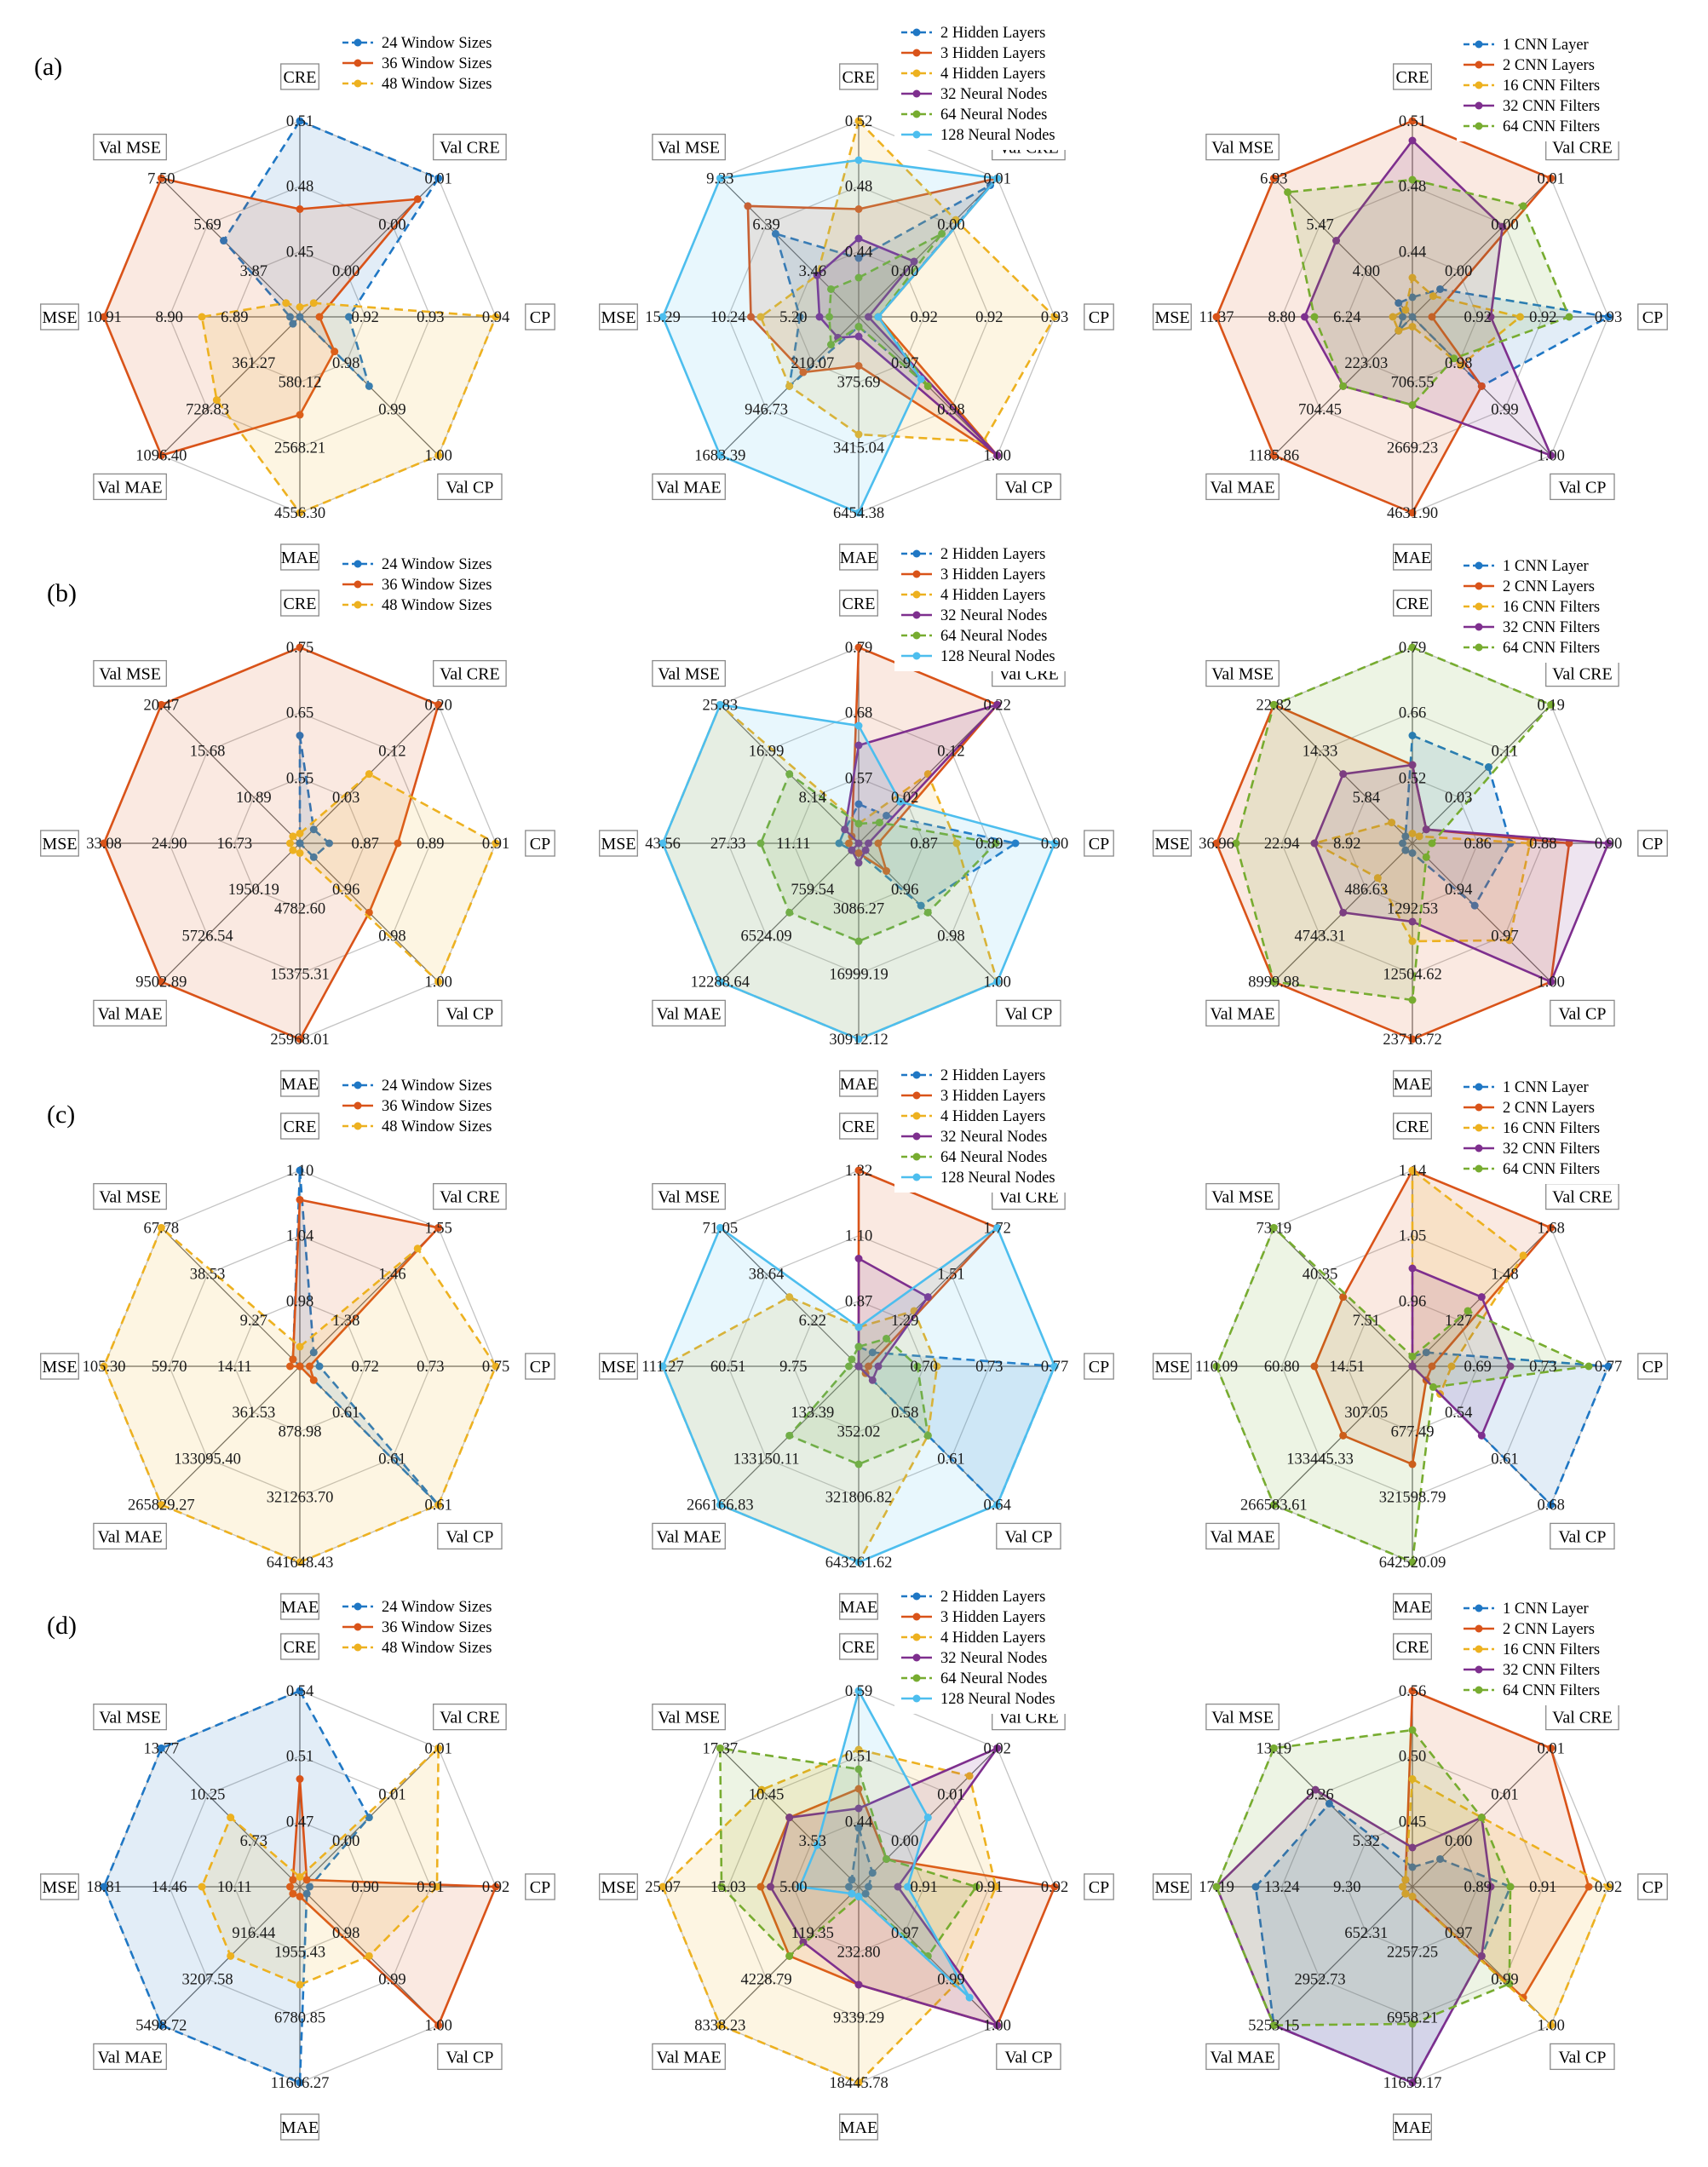 The width and height of the screenshot is (1708, 2167). I want to click on tick-label: 1.68, so click(1550, 1228).